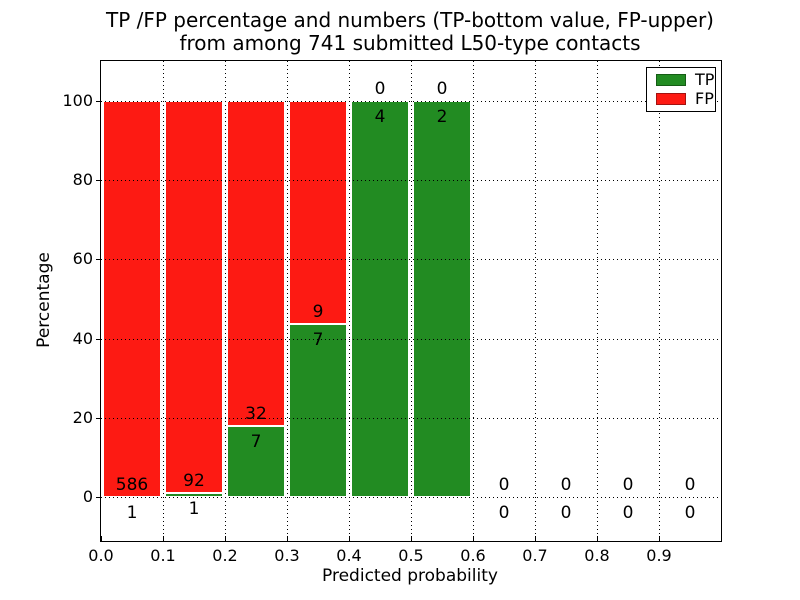 This screenshot has width=800, height=600. What do you see at coordinates (225, 555) in the screenshot?
I see `x-tick-label: 0.2` at bounding box center [225, 555].